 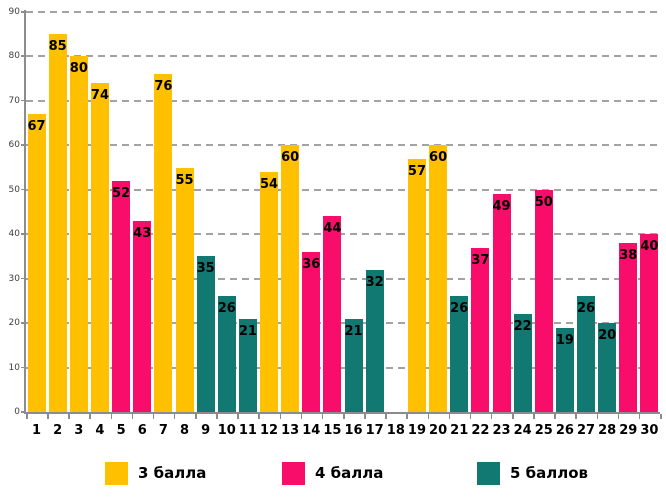 I want to click on x-axis-category-label: 1, so click(x=37, y=430).